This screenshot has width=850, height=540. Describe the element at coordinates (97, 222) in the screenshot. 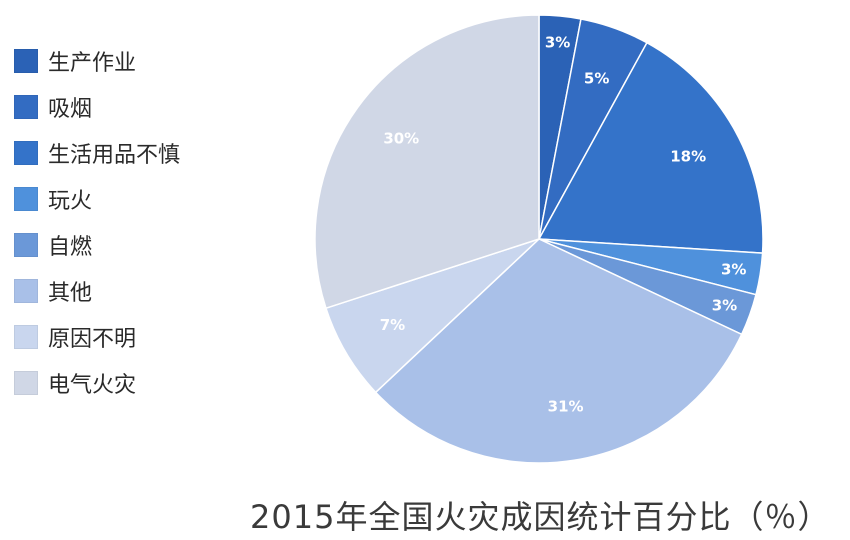

I see `legend: 生产作业吸烟生活用品不慎 玩火自燃其他原因不明电气火灾` at that location.